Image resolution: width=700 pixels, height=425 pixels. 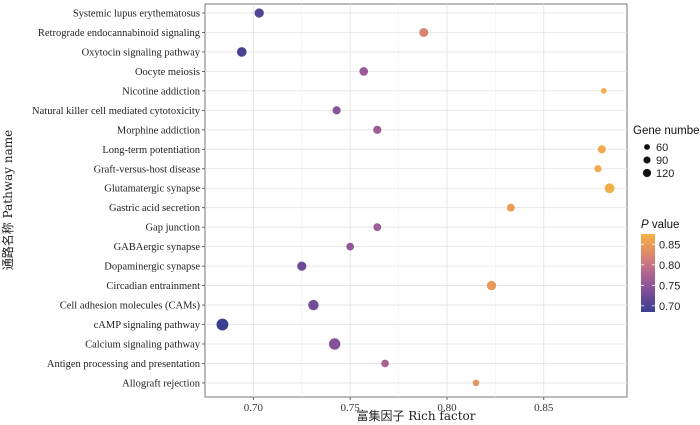 What do you see at coordinates (151, 150) in the screenshot?
I see `pathway-label: Long-term potentiation` at bounding box center [151, 150].